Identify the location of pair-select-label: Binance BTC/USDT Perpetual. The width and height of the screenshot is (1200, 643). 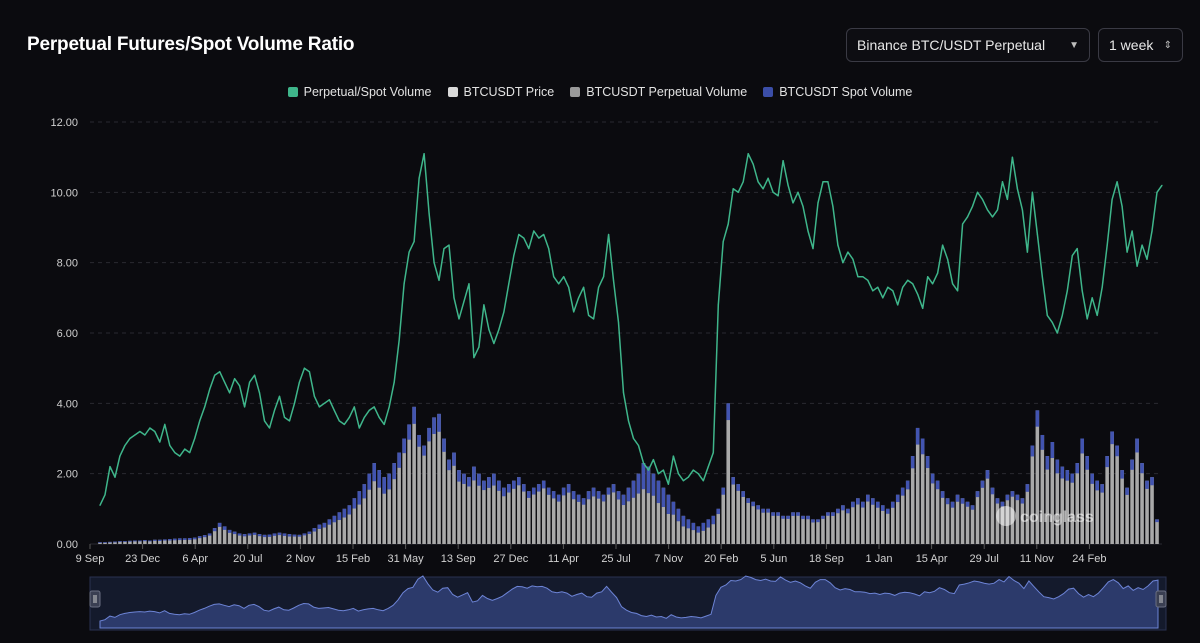
(951, 45).